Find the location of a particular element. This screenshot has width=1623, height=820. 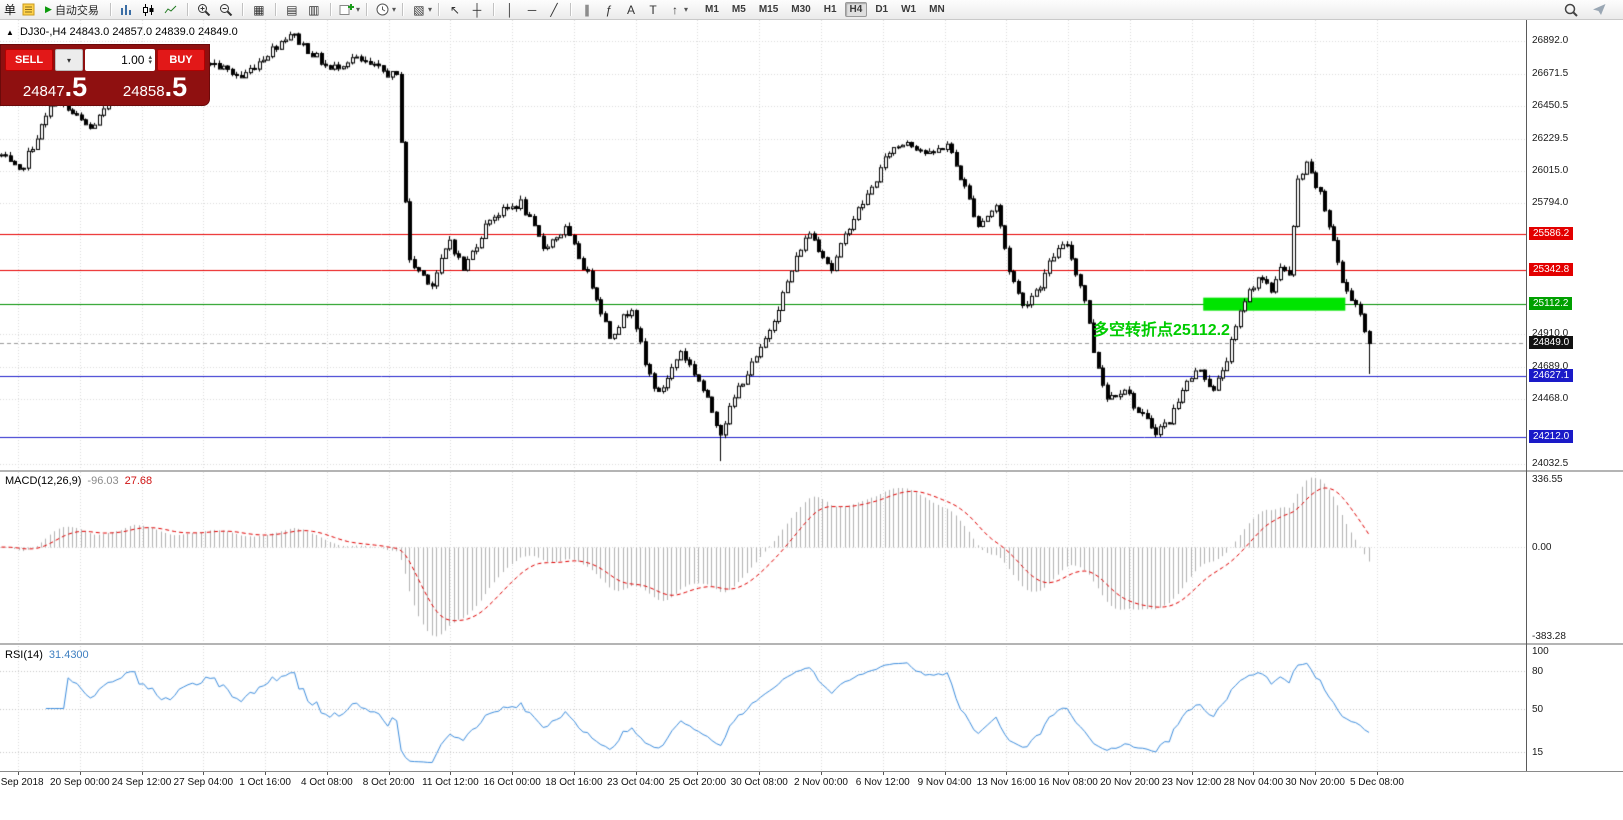

search-icon is located at coordinates (1571, 9).